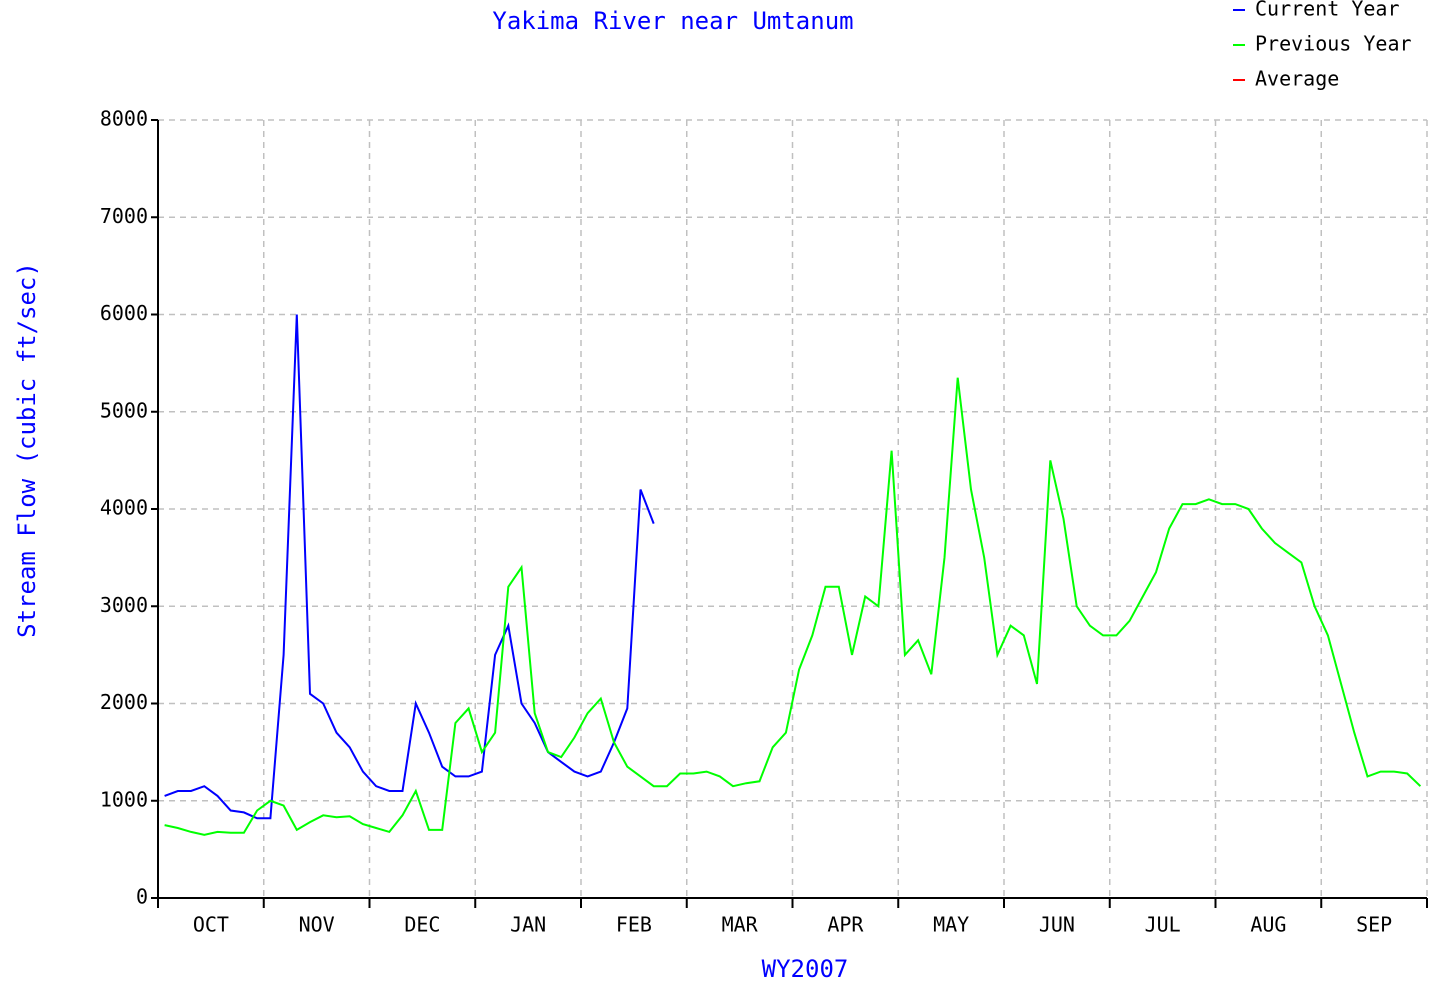 The image size is (1453, 987). What do you see at coordinates (1333, 44) in the screenshot?
I see `legend-label: Previous Year` at bounding box center [1333, 44].